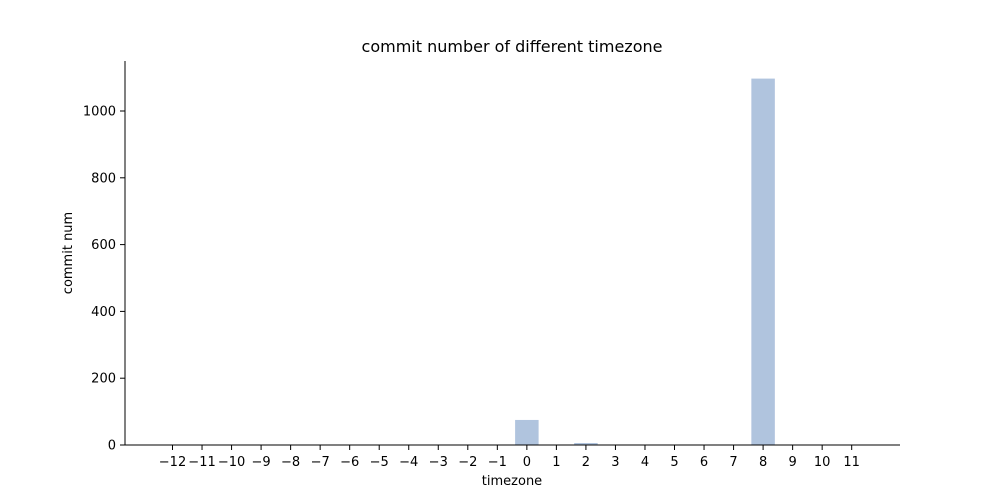  I want to click on x-tick-label: −11, so click(201, 462).